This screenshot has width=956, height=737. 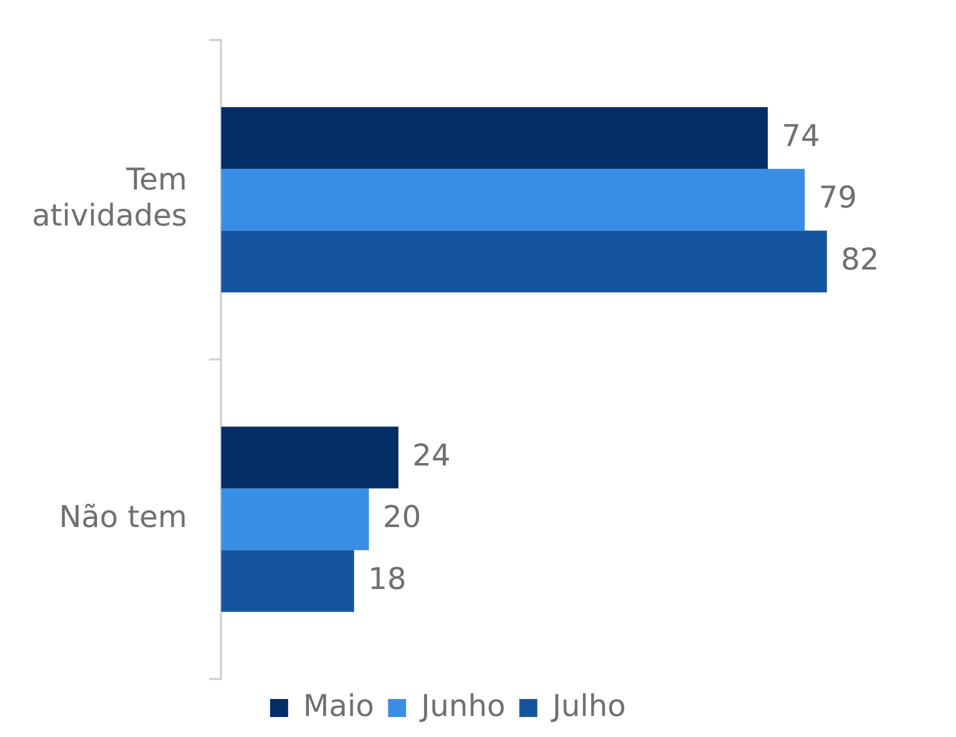 I want to click on data-label: 79, so click(x=837, y=198).